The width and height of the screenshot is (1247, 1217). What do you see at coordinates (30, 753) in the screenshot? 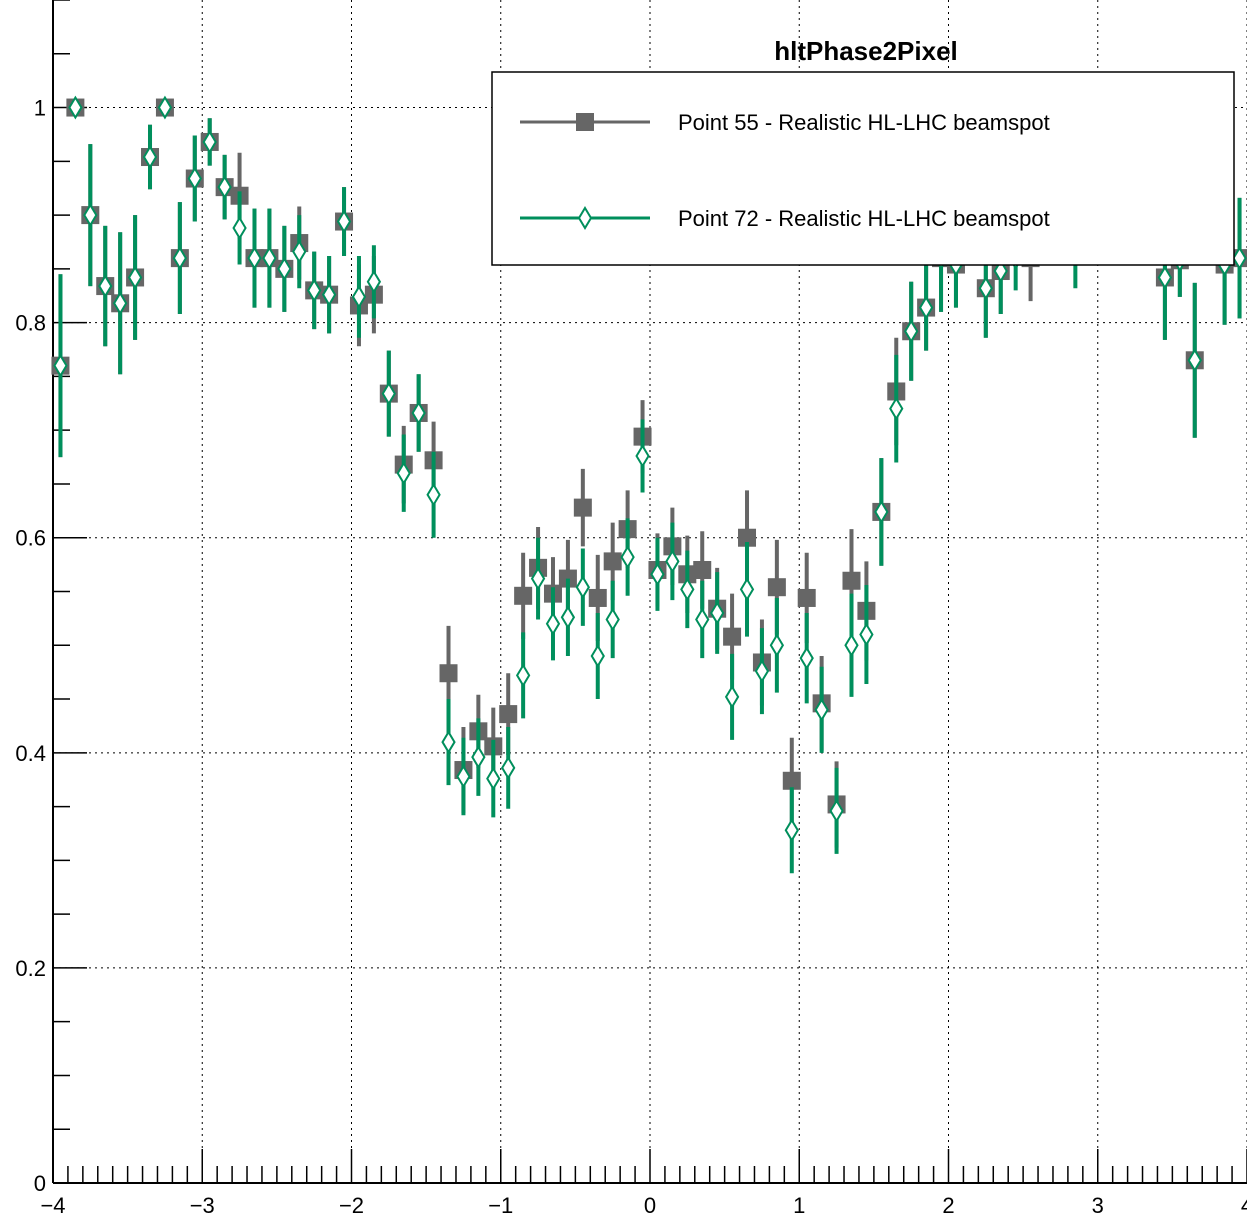
I see `y-tick-label: 0.4` at bounding box center [30, 753].